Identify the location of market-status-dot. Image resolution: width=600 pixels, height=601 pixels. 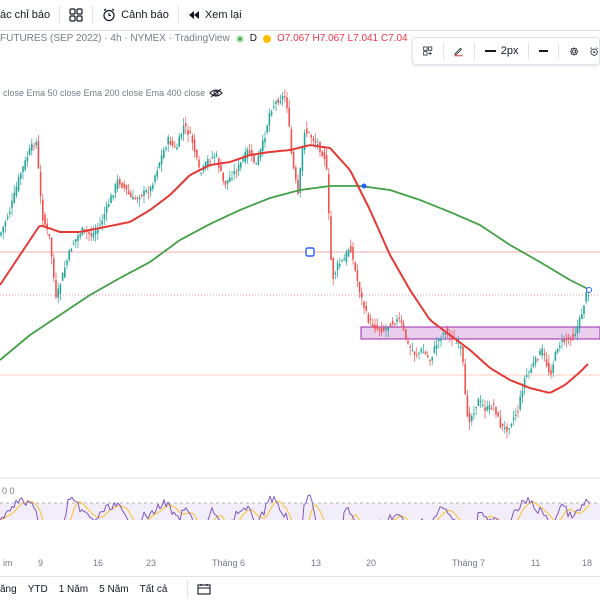
(239, 38).